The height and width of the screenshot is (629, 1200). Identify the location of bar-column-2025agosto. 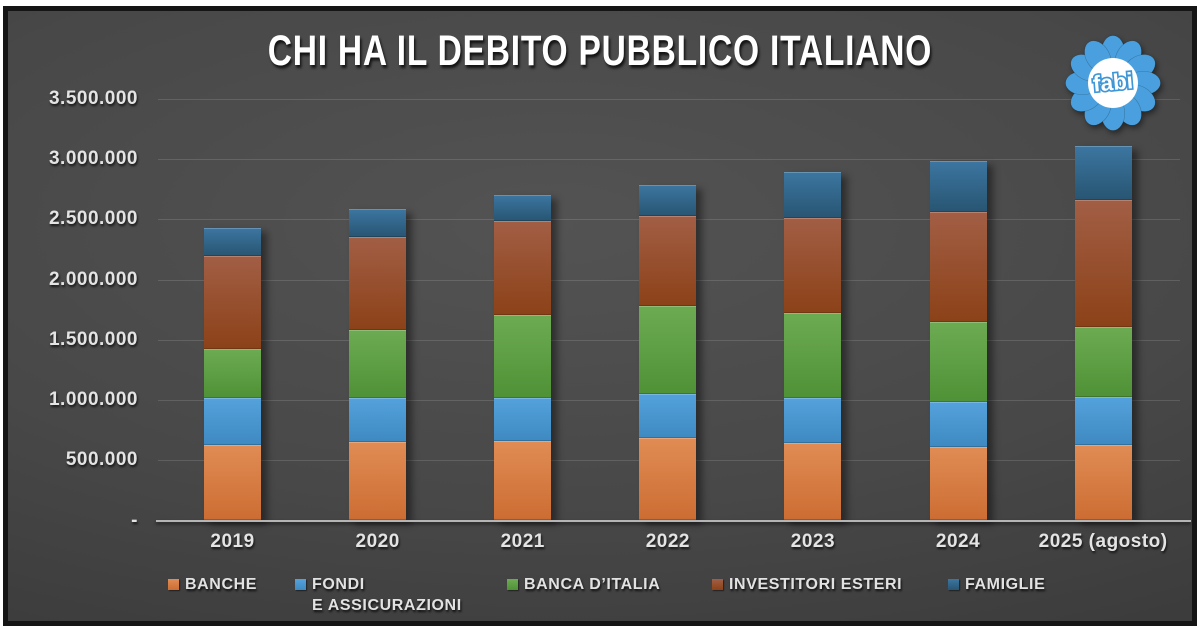
(1103, 333).